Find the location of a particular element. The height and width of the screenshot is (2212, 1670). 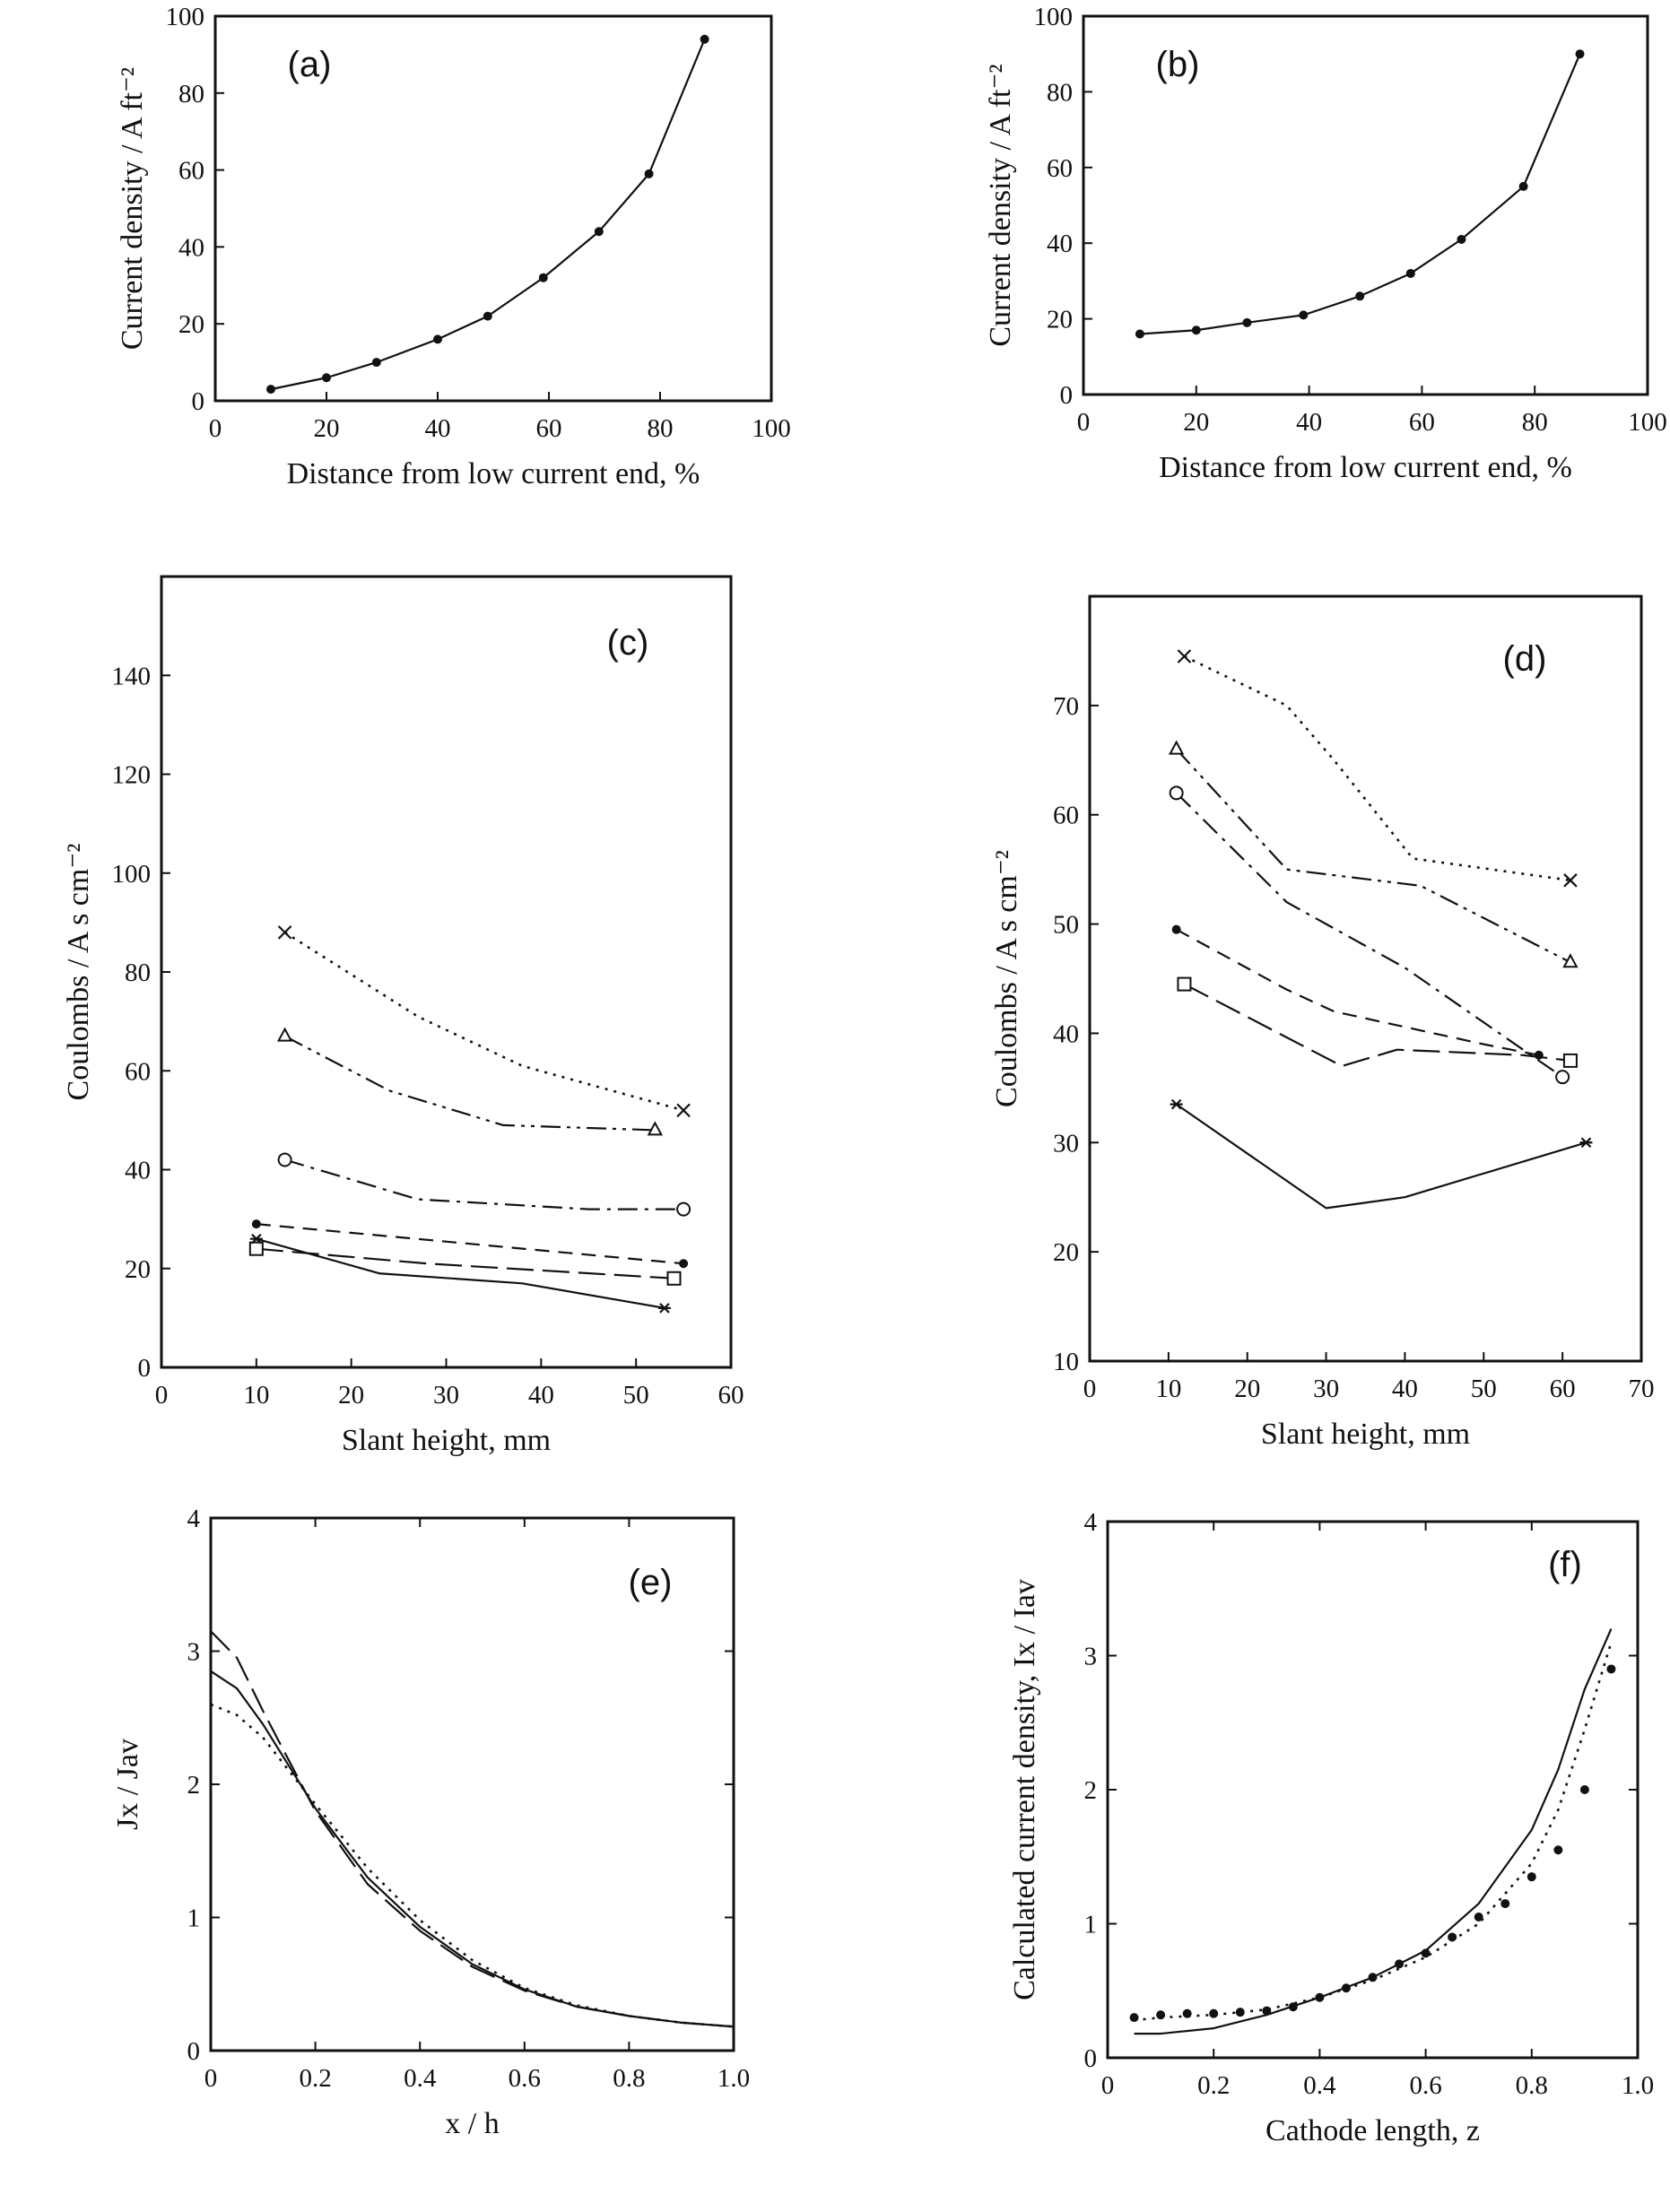

panel-d-y-tick-label: 20 is located at coordinates (1066, 1252).